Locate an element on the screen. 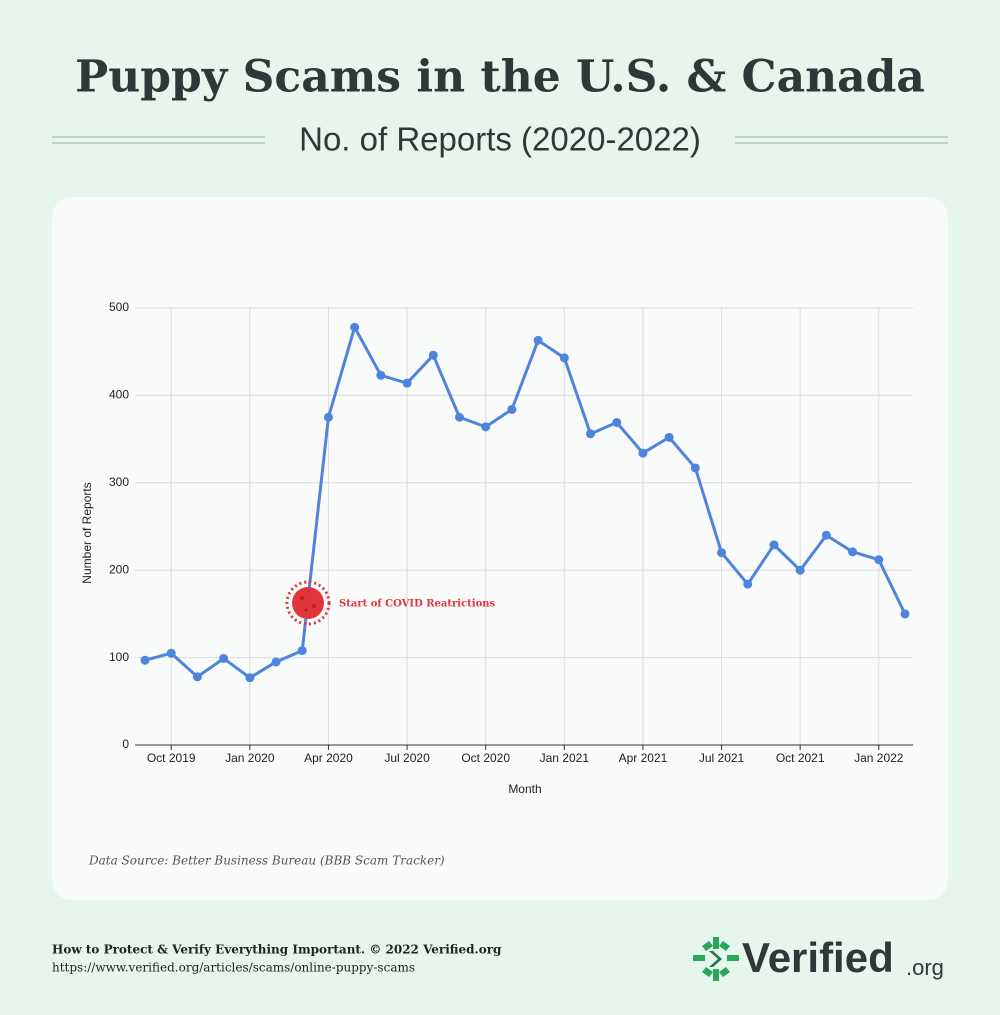 Image resolution: width=1000 pixels, height=1015 pixels. x-axis-label: Month is located at coordinates (524, 789).